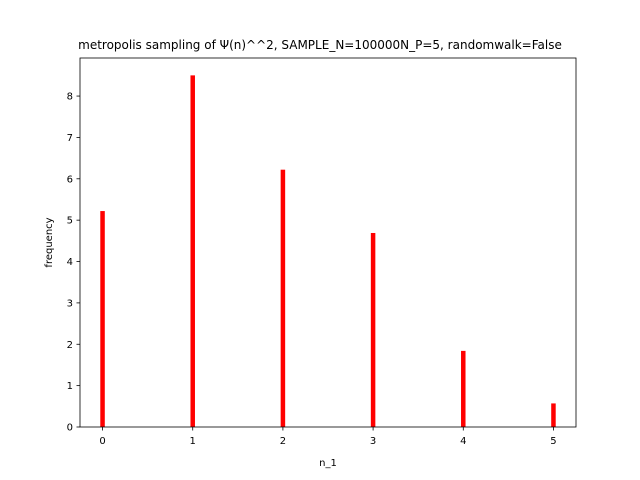  I want to click on y-tick-label: 5, so click(70, 221).